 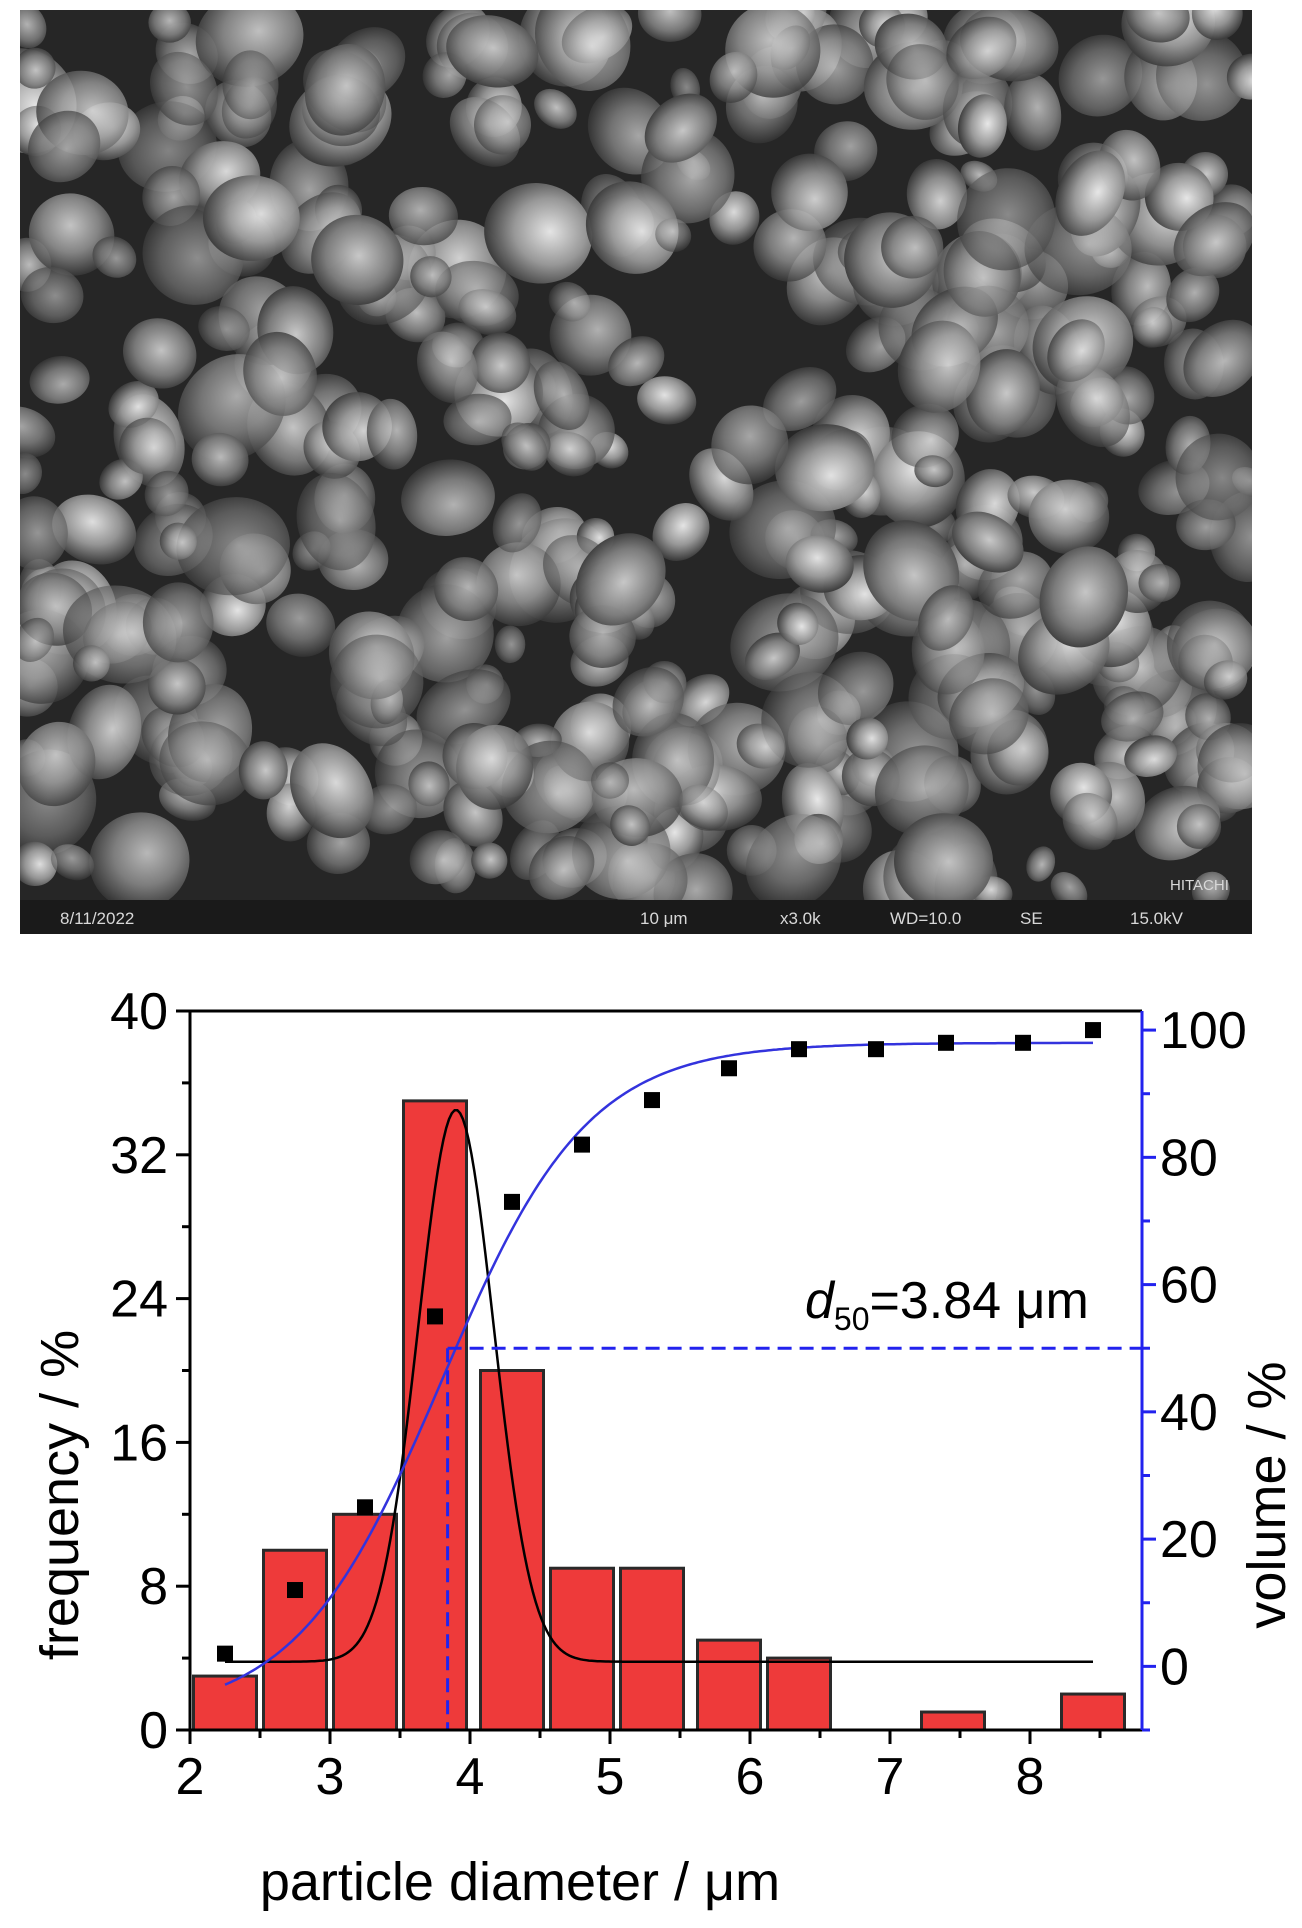 What do you see at coordinates (979, 1301) in the screenshot?
I see `d50-value: =3.84 μm` at bounding box center [979, 1301].